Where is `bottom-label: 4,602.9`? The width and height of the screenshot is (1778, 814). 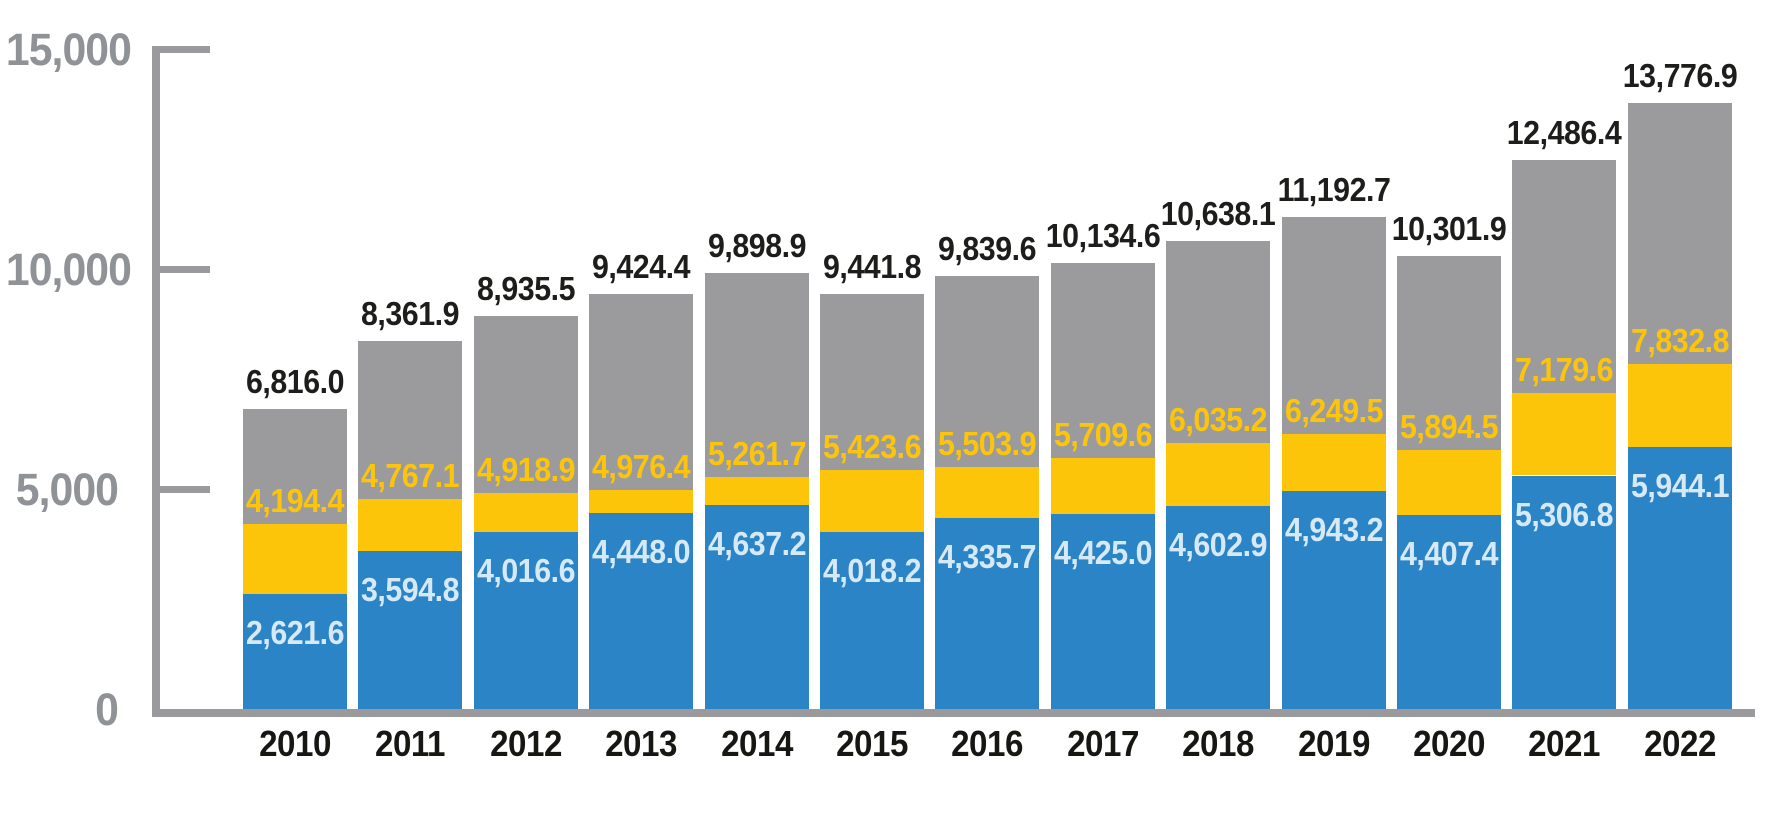
bottom-label: 4,602.9 is located at coordinates (1218, 545).